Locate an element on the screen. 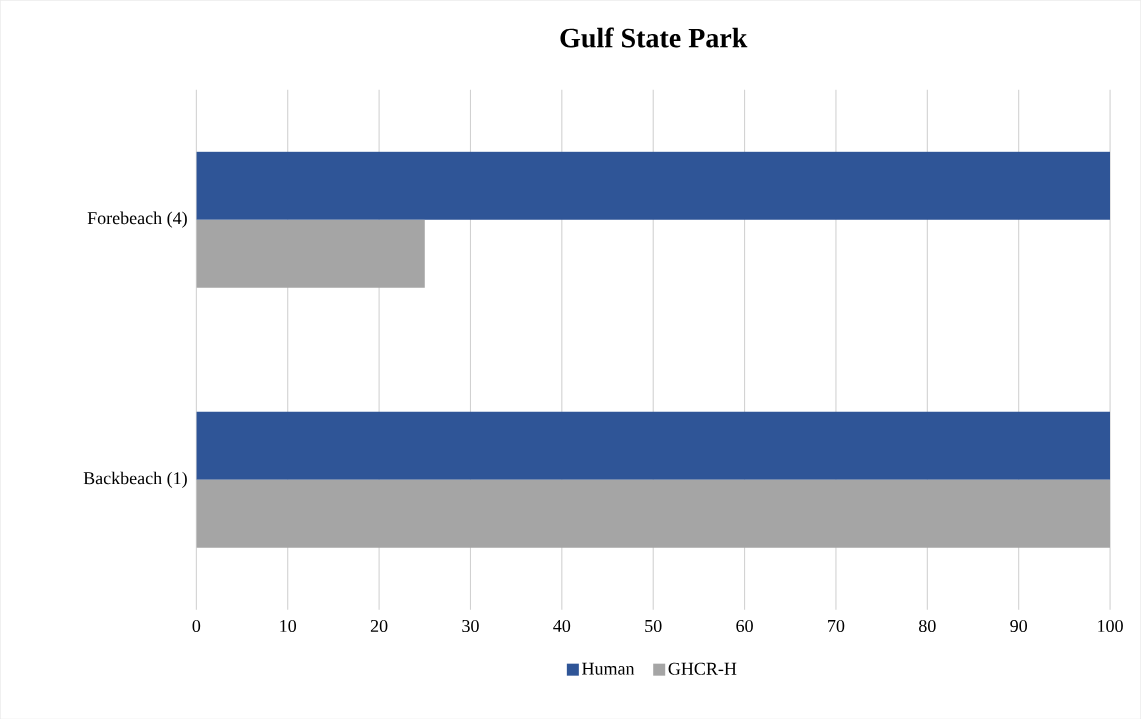  x-tick-label: 80 is located at coordinates (927, 625).